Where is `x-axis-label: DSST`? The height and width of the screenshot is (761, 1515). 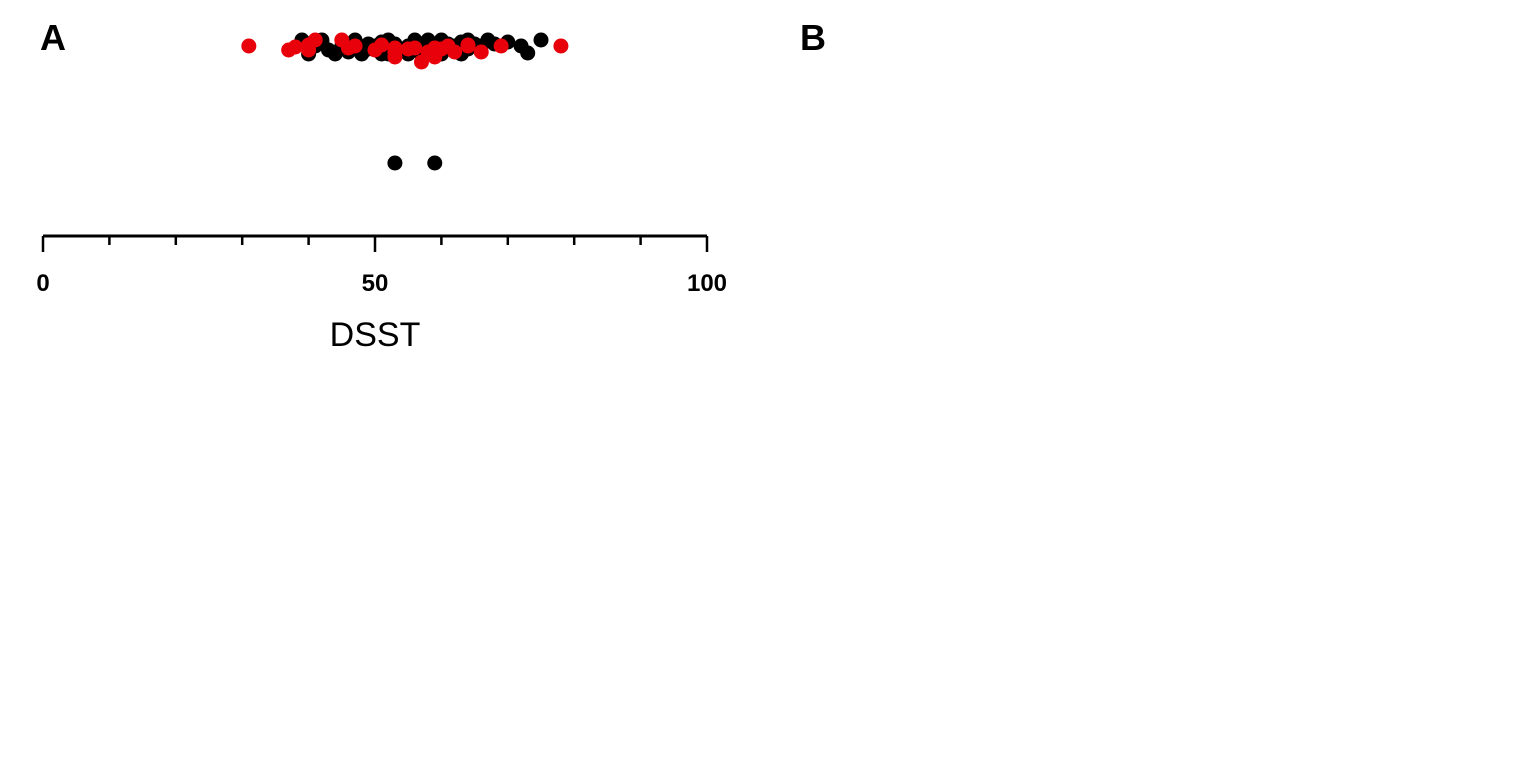
x-axis-label: DSST is located at coordinates (375, 335).